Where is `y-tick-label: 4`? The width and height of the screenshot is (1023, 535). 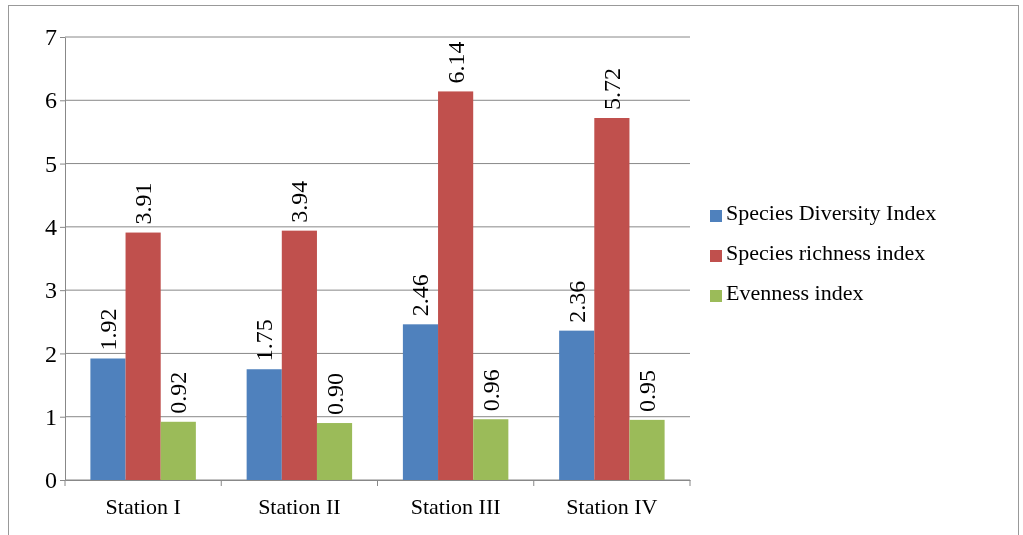
y-tick-label: 4 is located at coordinates (51, 227).